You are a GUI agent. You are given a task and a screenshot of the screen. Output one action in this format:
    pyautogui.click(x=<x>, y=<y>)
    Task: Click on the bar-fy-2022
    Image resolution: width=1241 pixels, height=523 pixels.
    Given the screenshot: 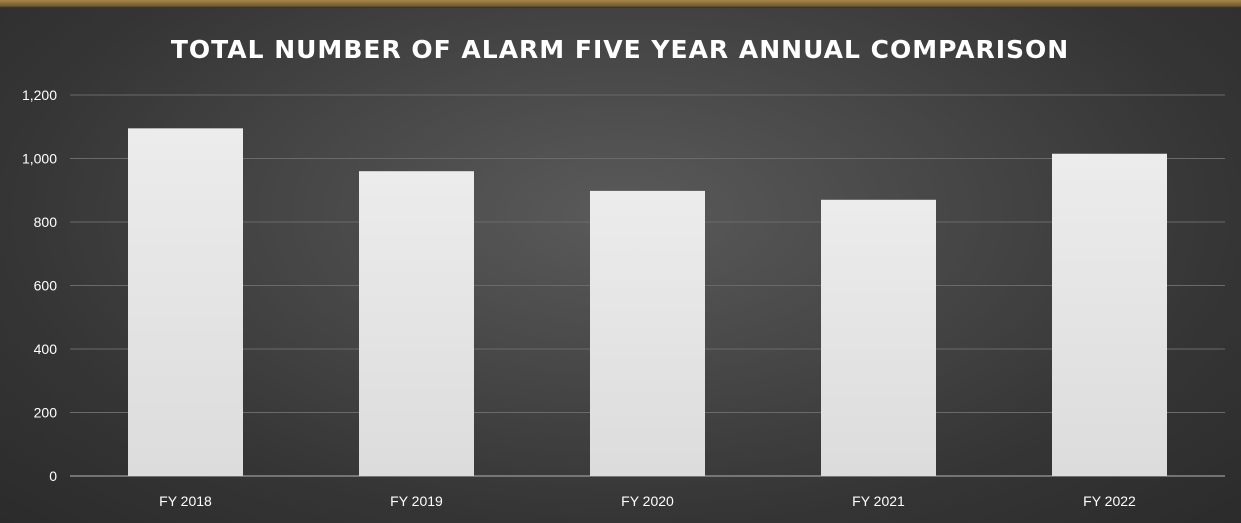 What is the action you would take?
    pyautogui.click(x=1109, y=315)
    